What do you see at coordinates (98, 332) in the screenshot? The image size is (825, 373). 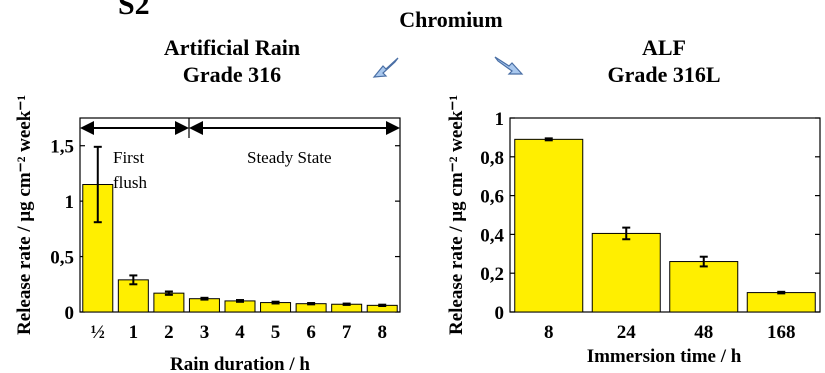 I see `left-x-tick-label: ½` at bounding box center [98, 332].